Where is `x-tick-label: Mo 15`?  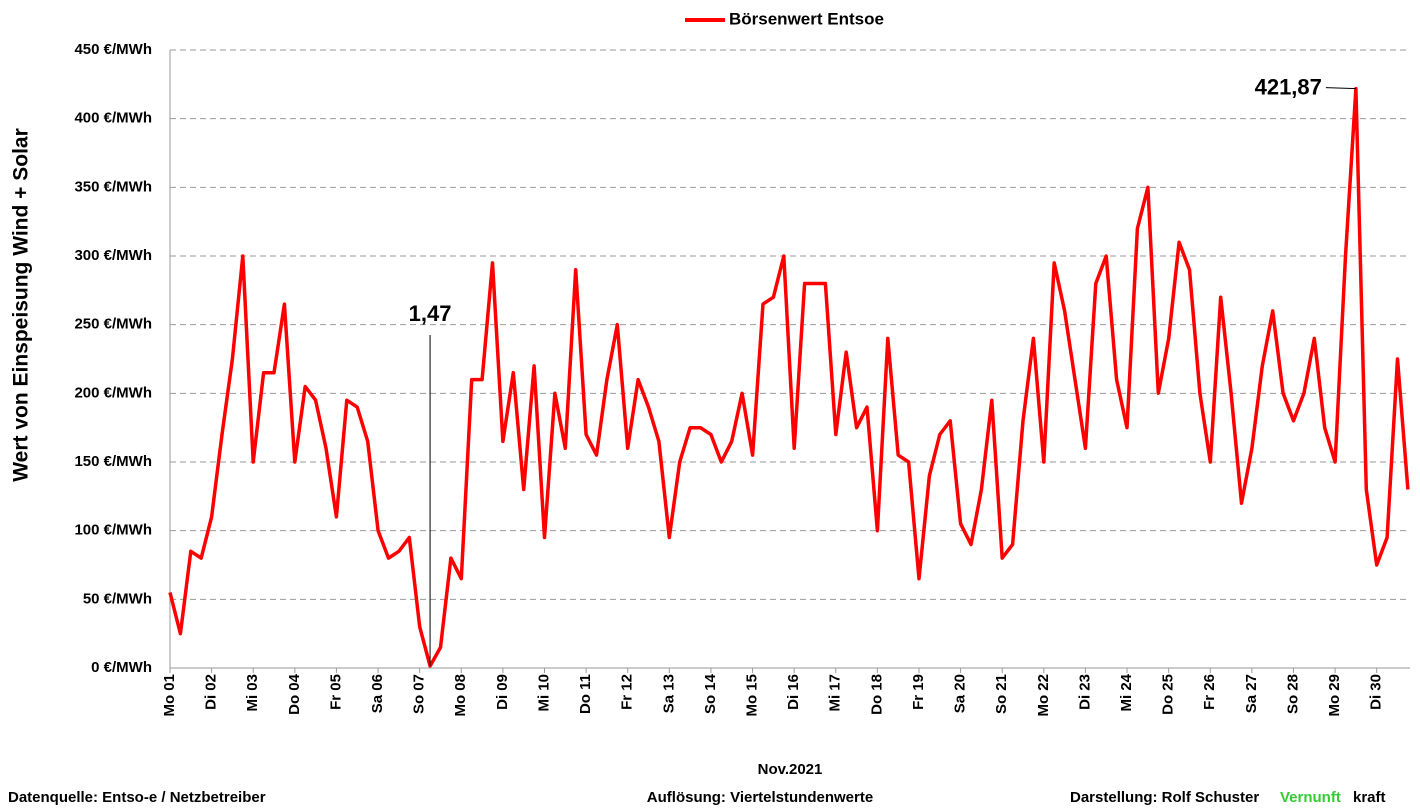 x-tick-label: Mo 15 is located at coordinates (752, 695).